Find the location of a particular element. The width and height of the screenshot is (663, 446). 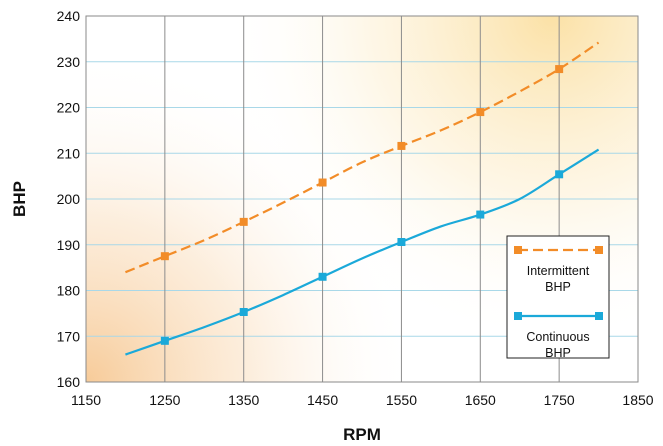

legend-entry-intermittent-bhp: Intermittent BHP is located at coordinates (558, 270).